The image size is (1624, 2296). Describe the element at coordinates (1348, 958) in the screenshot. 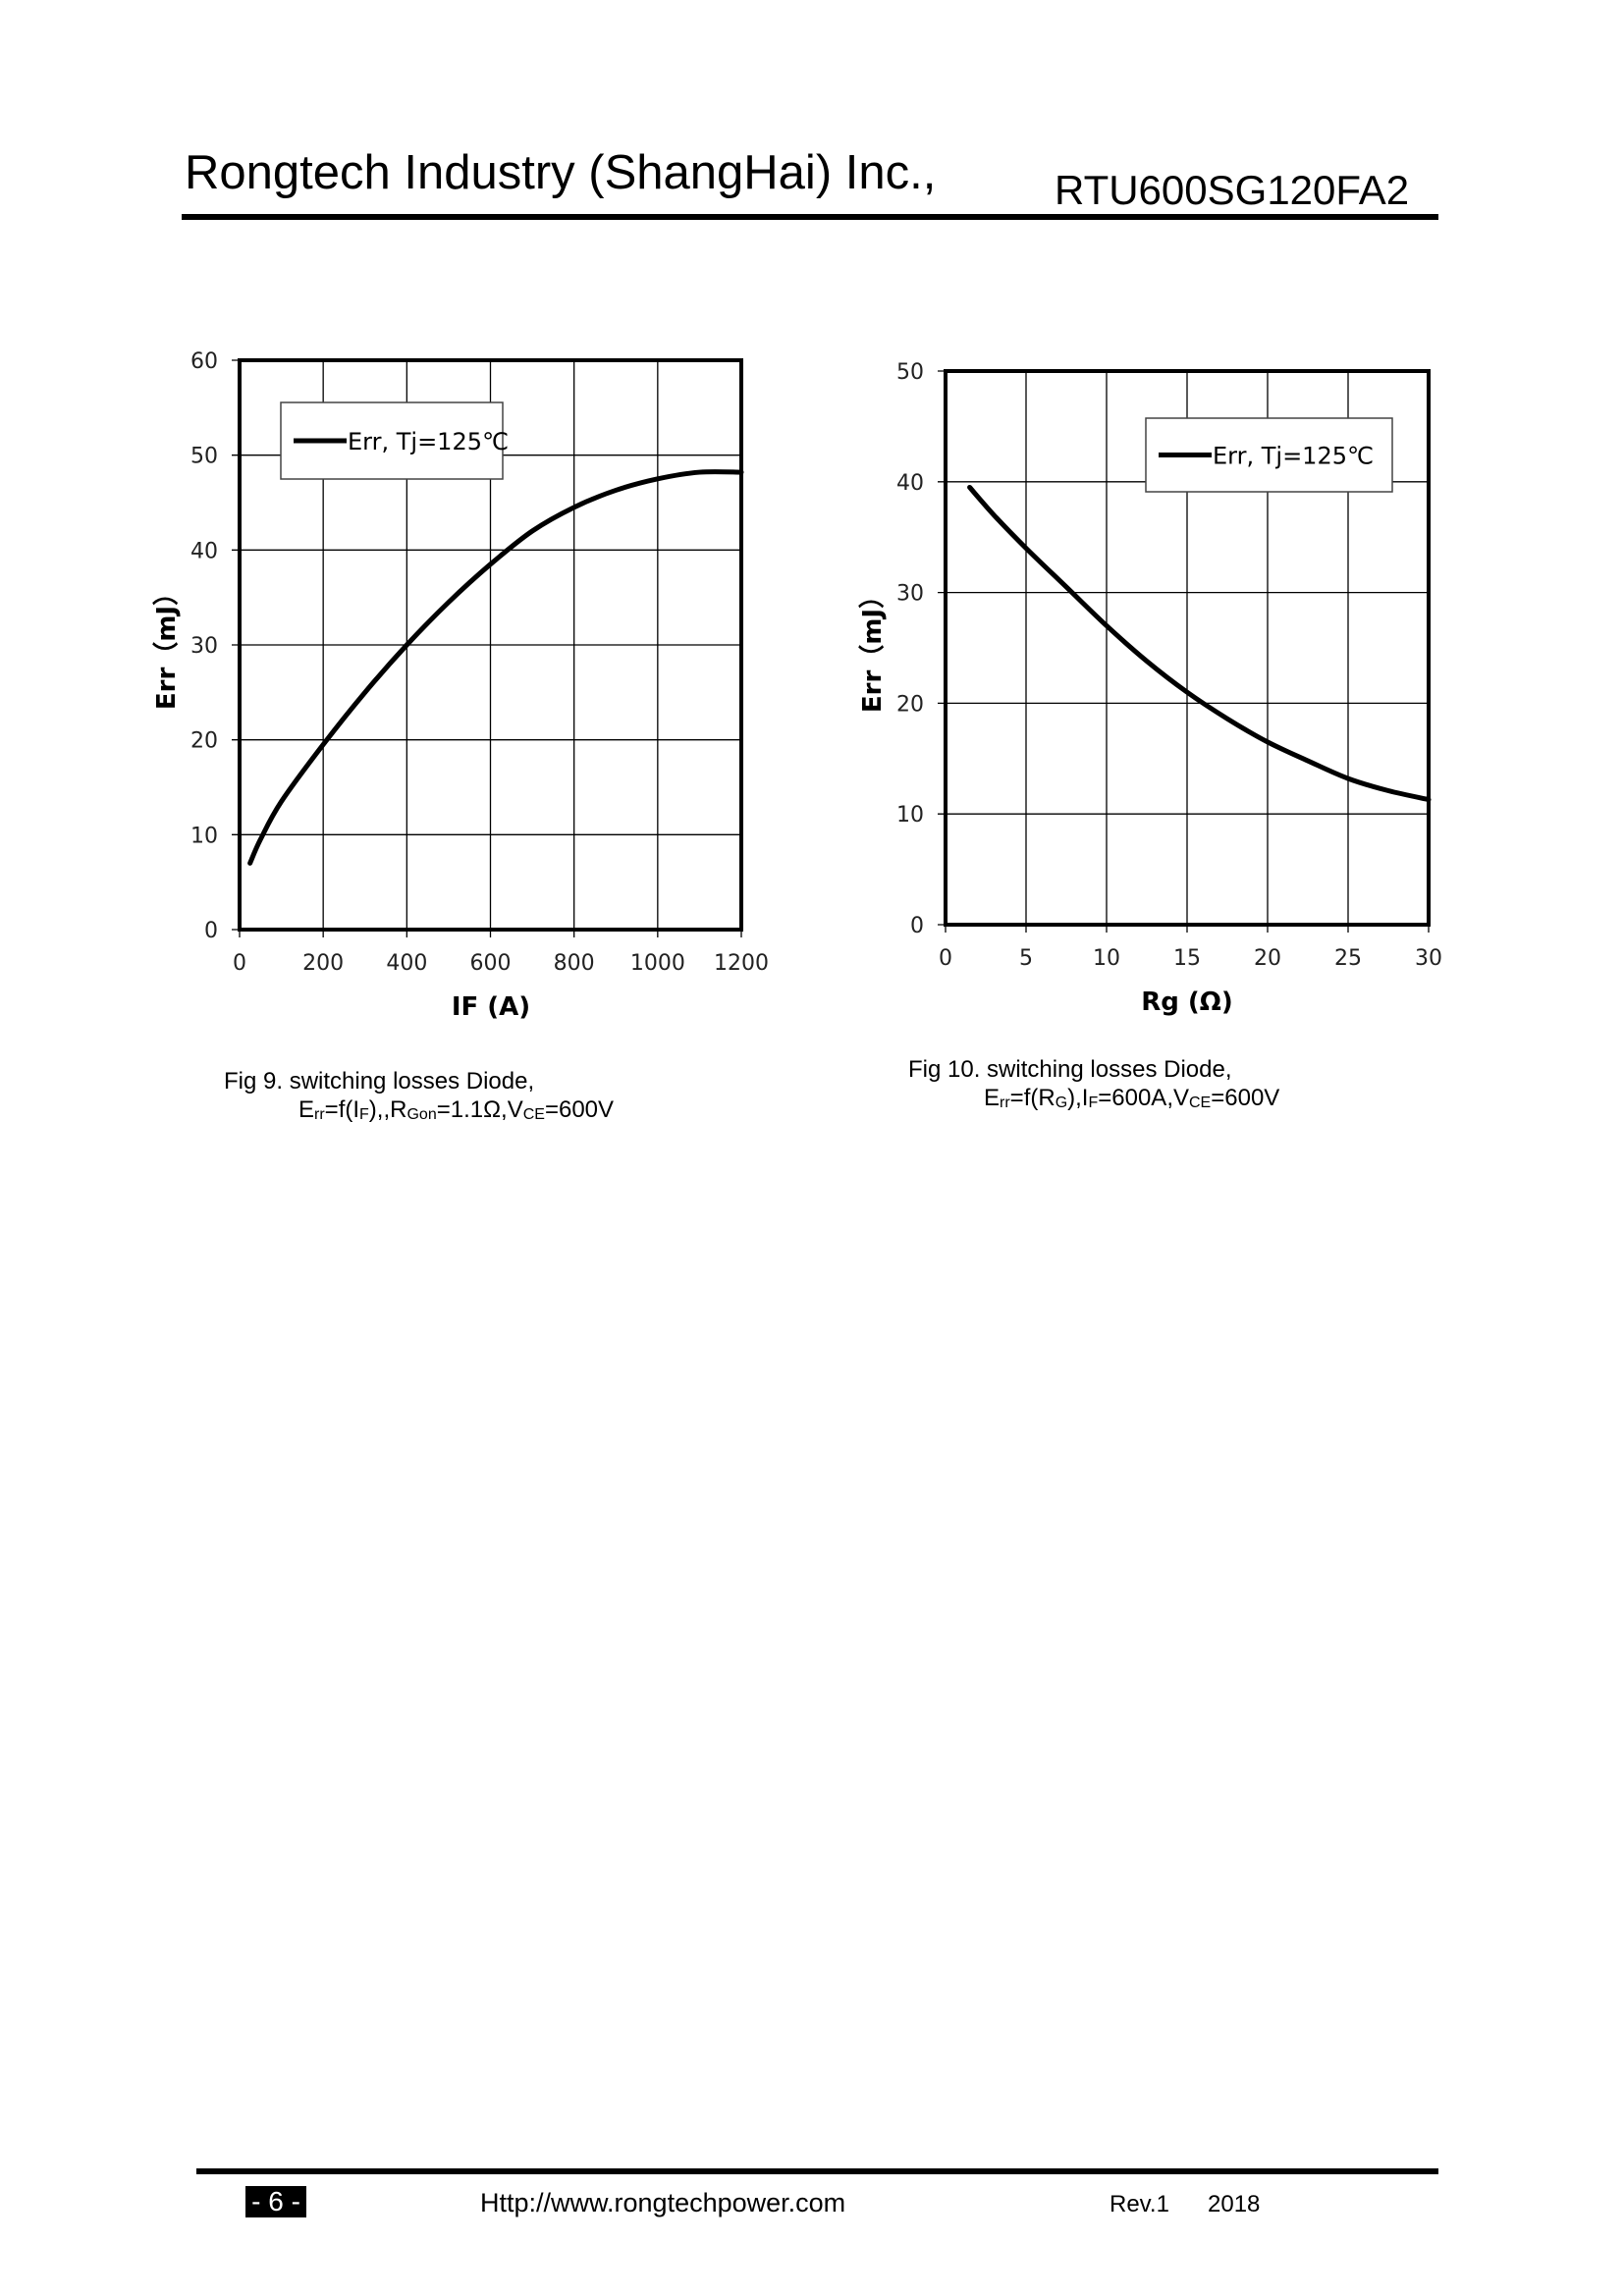

I see `x-tick-label: 25` at that location.